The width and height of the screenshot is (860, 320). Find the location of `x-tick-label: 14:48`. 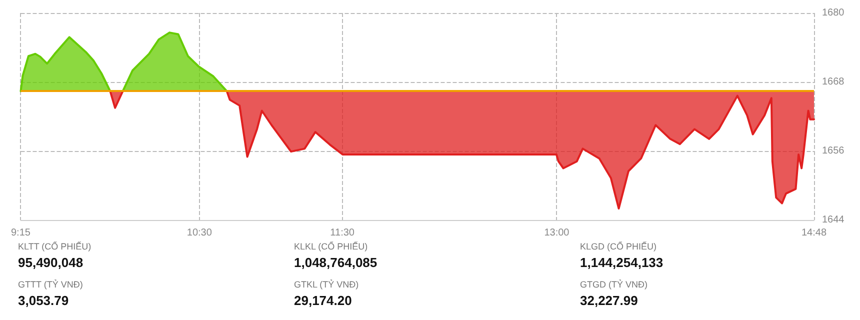

x-tick-label: 14:48 is located at coordinates (814, 233).